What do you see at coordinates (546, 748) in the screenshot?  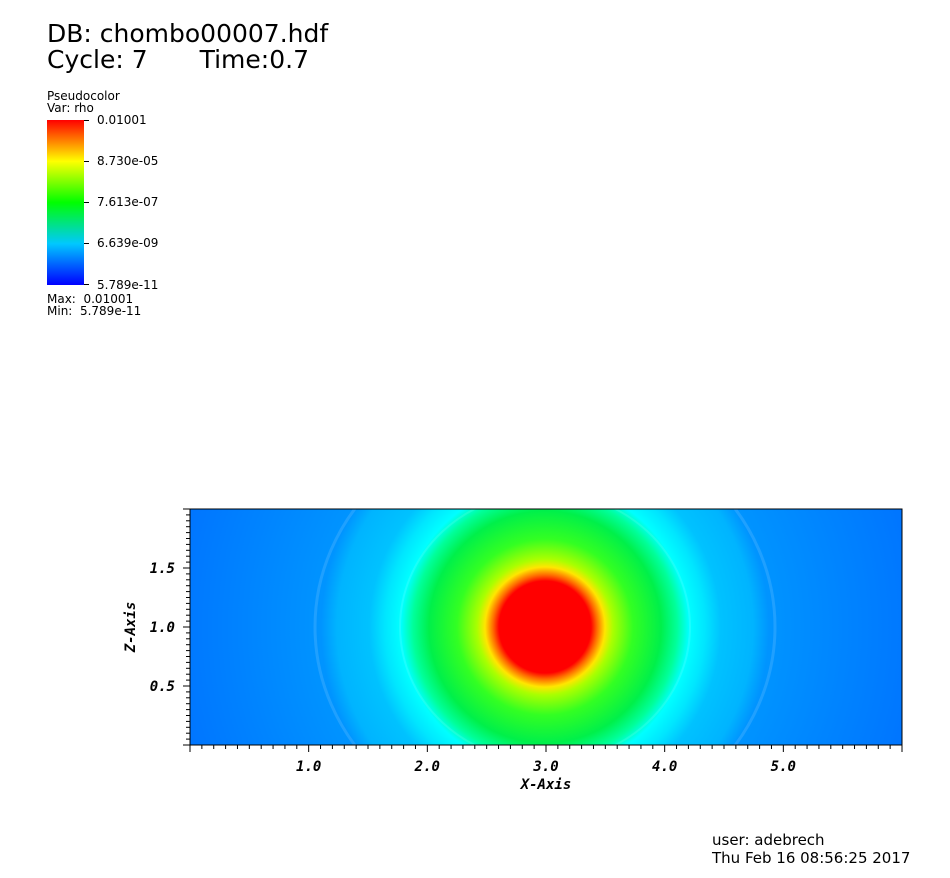 I see `x-axis-ticks` at bounding box center [546, 748].